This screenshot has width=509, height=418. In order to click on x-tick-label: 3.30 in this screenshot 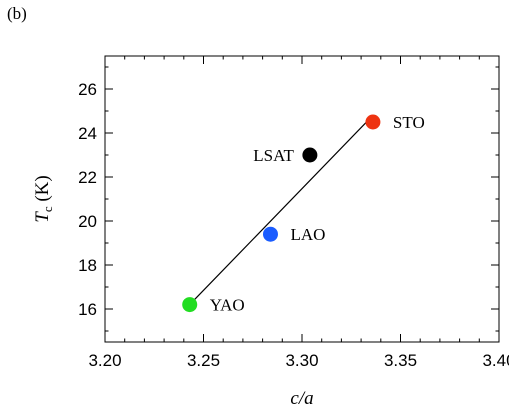, I will do `click(301, 360)`.